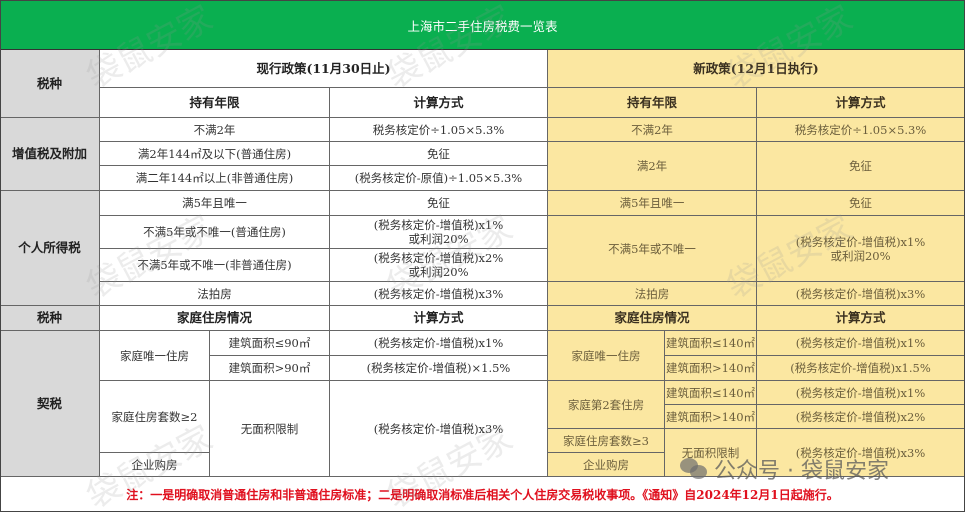  Describe the element at coordinates (155, 417) in the screenshot. I see `deed-old-multi: 家庭住房套数≥2` at that location.